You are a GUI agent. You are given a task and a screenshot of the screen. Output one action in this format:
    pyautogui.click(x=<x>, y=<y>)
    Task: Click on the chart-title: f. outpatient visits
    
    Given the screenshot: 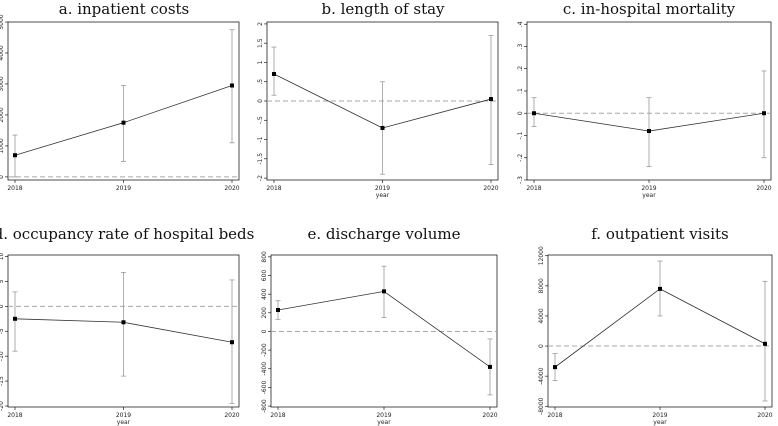 What is the action you would take?
    pyautogui.click(x=659, y=234)
    